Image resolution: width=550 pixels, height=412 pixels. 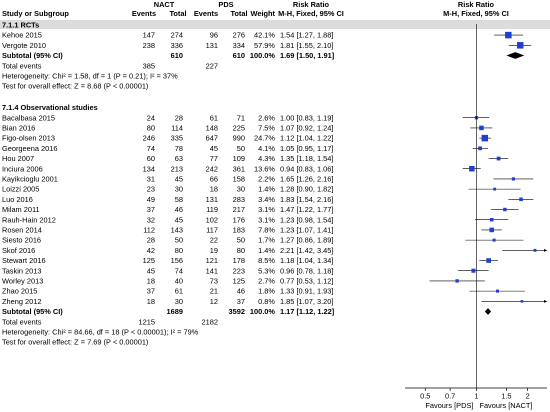 I want to click on subtotal-ci: 1.17 [1.12, 1.22], so click(x=307, y=311).